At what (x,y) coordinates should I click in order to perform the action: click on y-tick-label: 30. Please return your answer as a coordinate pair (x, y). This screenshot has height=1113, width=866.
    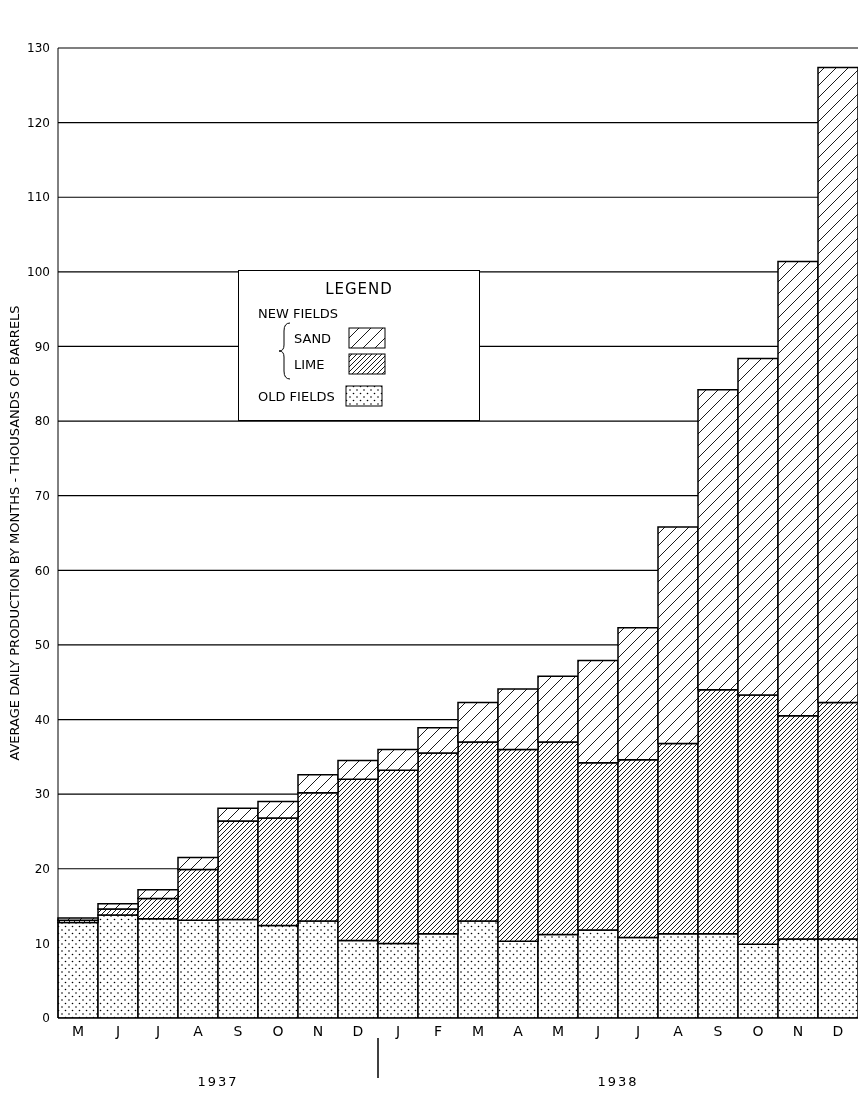
    Looking at the image, I should click on (42, 794).